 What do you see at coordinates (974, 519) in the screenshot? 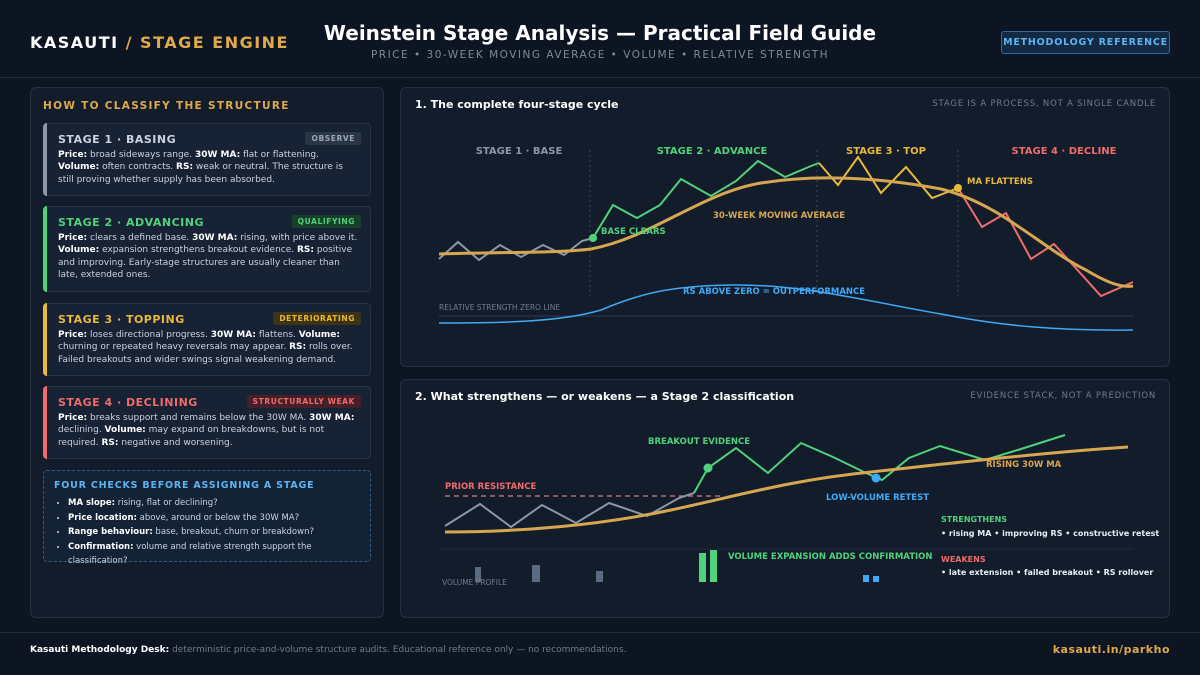
I see `strengthens-title: STRENGTHENS` at bounding box center [974, 519].